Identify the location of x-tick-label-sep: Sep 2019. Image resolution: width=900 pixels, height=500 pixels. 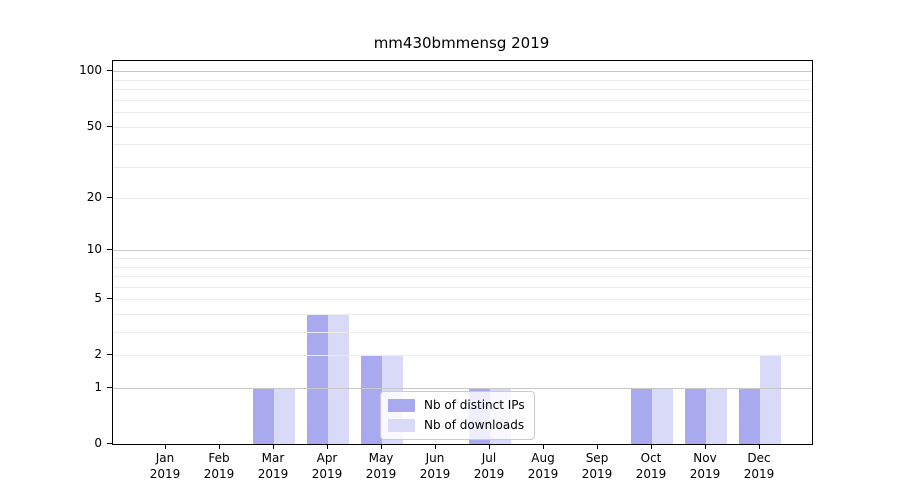
(597, 466).